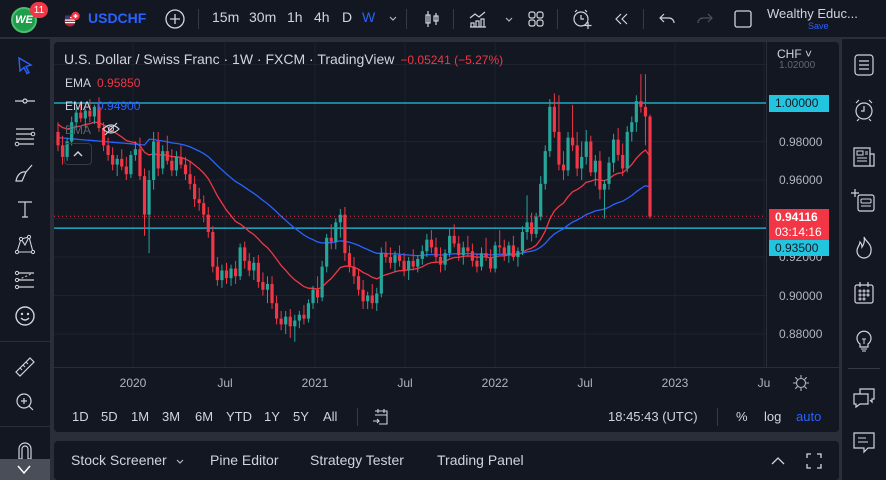 Image resolution: width=886 pixels, height=480 pixels. What do you see at coordinates (582, 19) in the screenshot?
I see `alert-add-icon` at bounding box center [582, 19].